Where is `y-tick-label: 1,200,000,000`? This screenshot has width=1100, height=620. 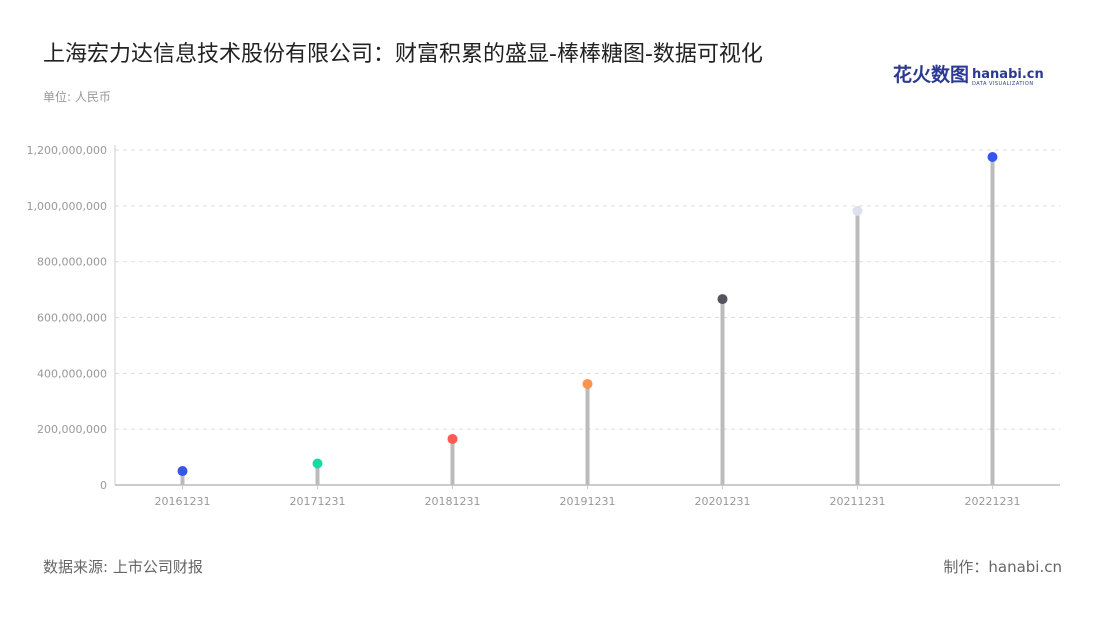
y-tick-label: 1,200,000,000 is located at coordinates (67, 150).